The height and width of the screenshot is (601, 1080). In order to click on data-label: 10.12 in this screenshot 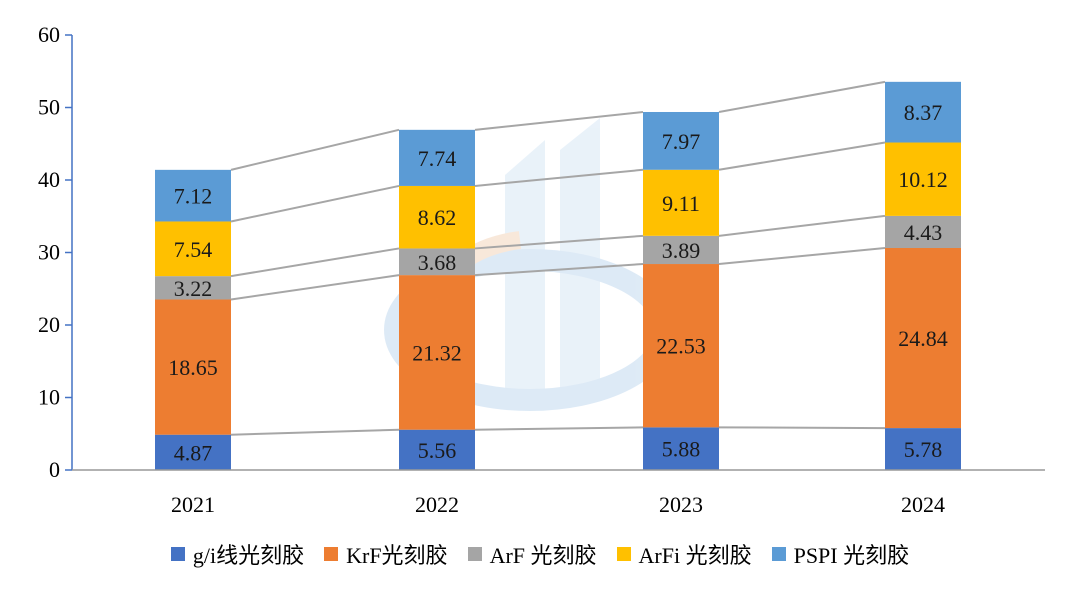, I will do `click(923, 179)`.